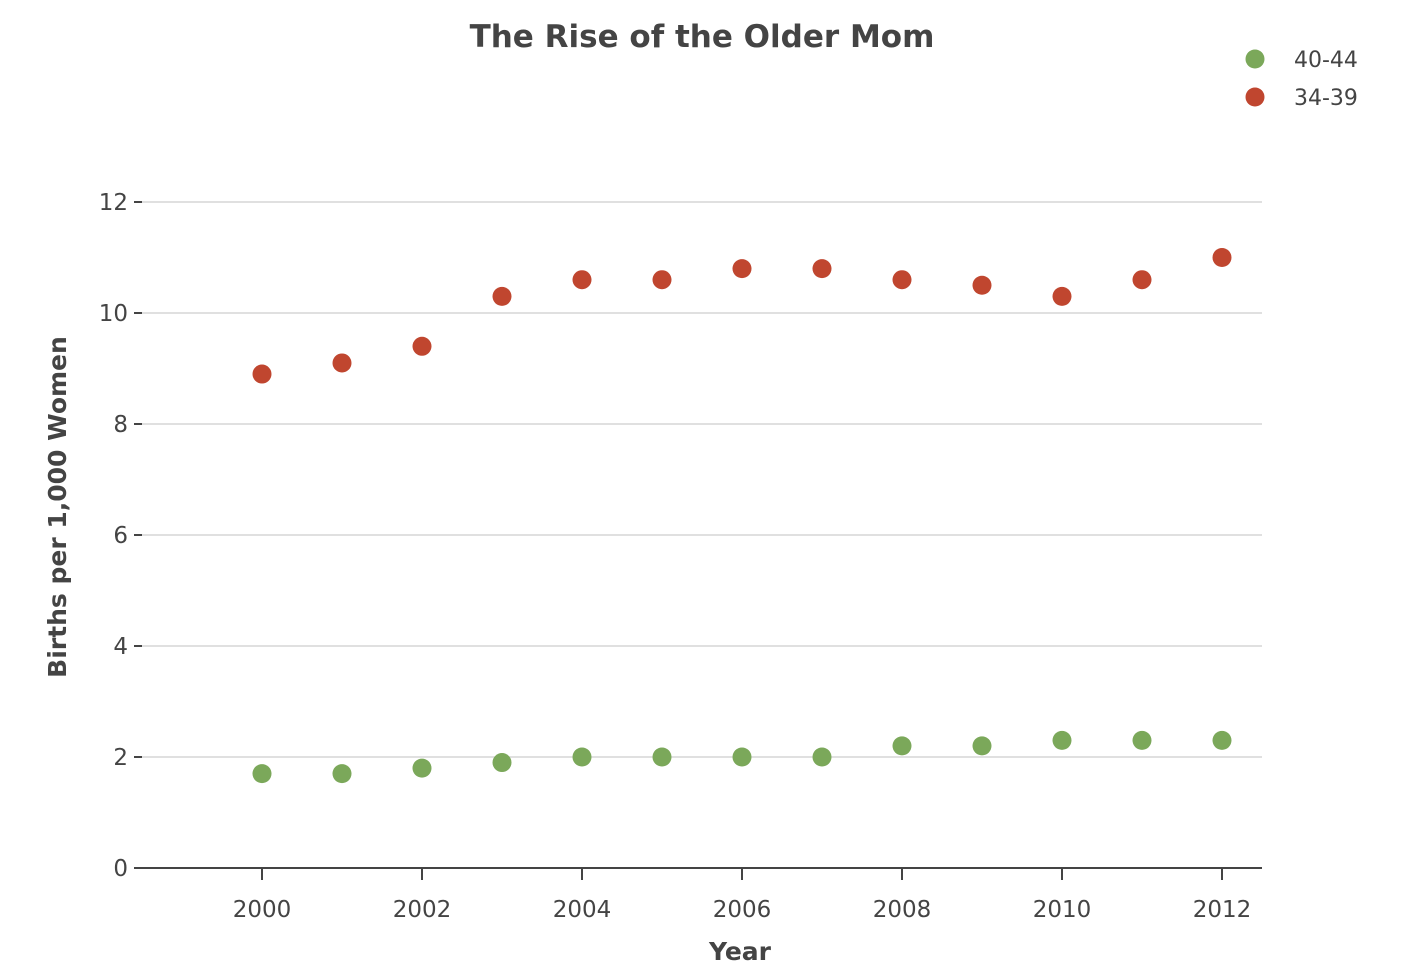  I want to click on y-tick-label: 10, so click(113, 314).